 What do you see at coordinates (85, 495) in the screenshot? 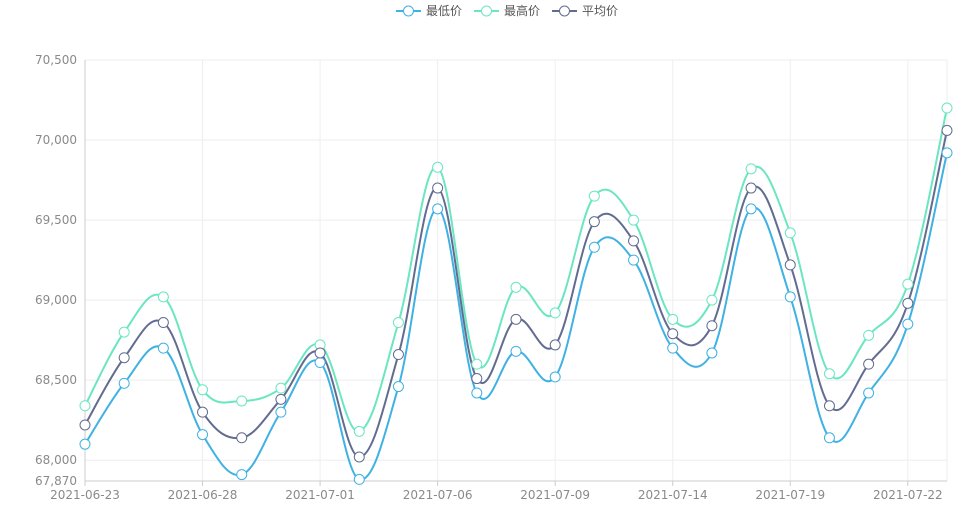
I see `x-axis-tick-label: 2021-06-23` at bounding box center [85, 495].